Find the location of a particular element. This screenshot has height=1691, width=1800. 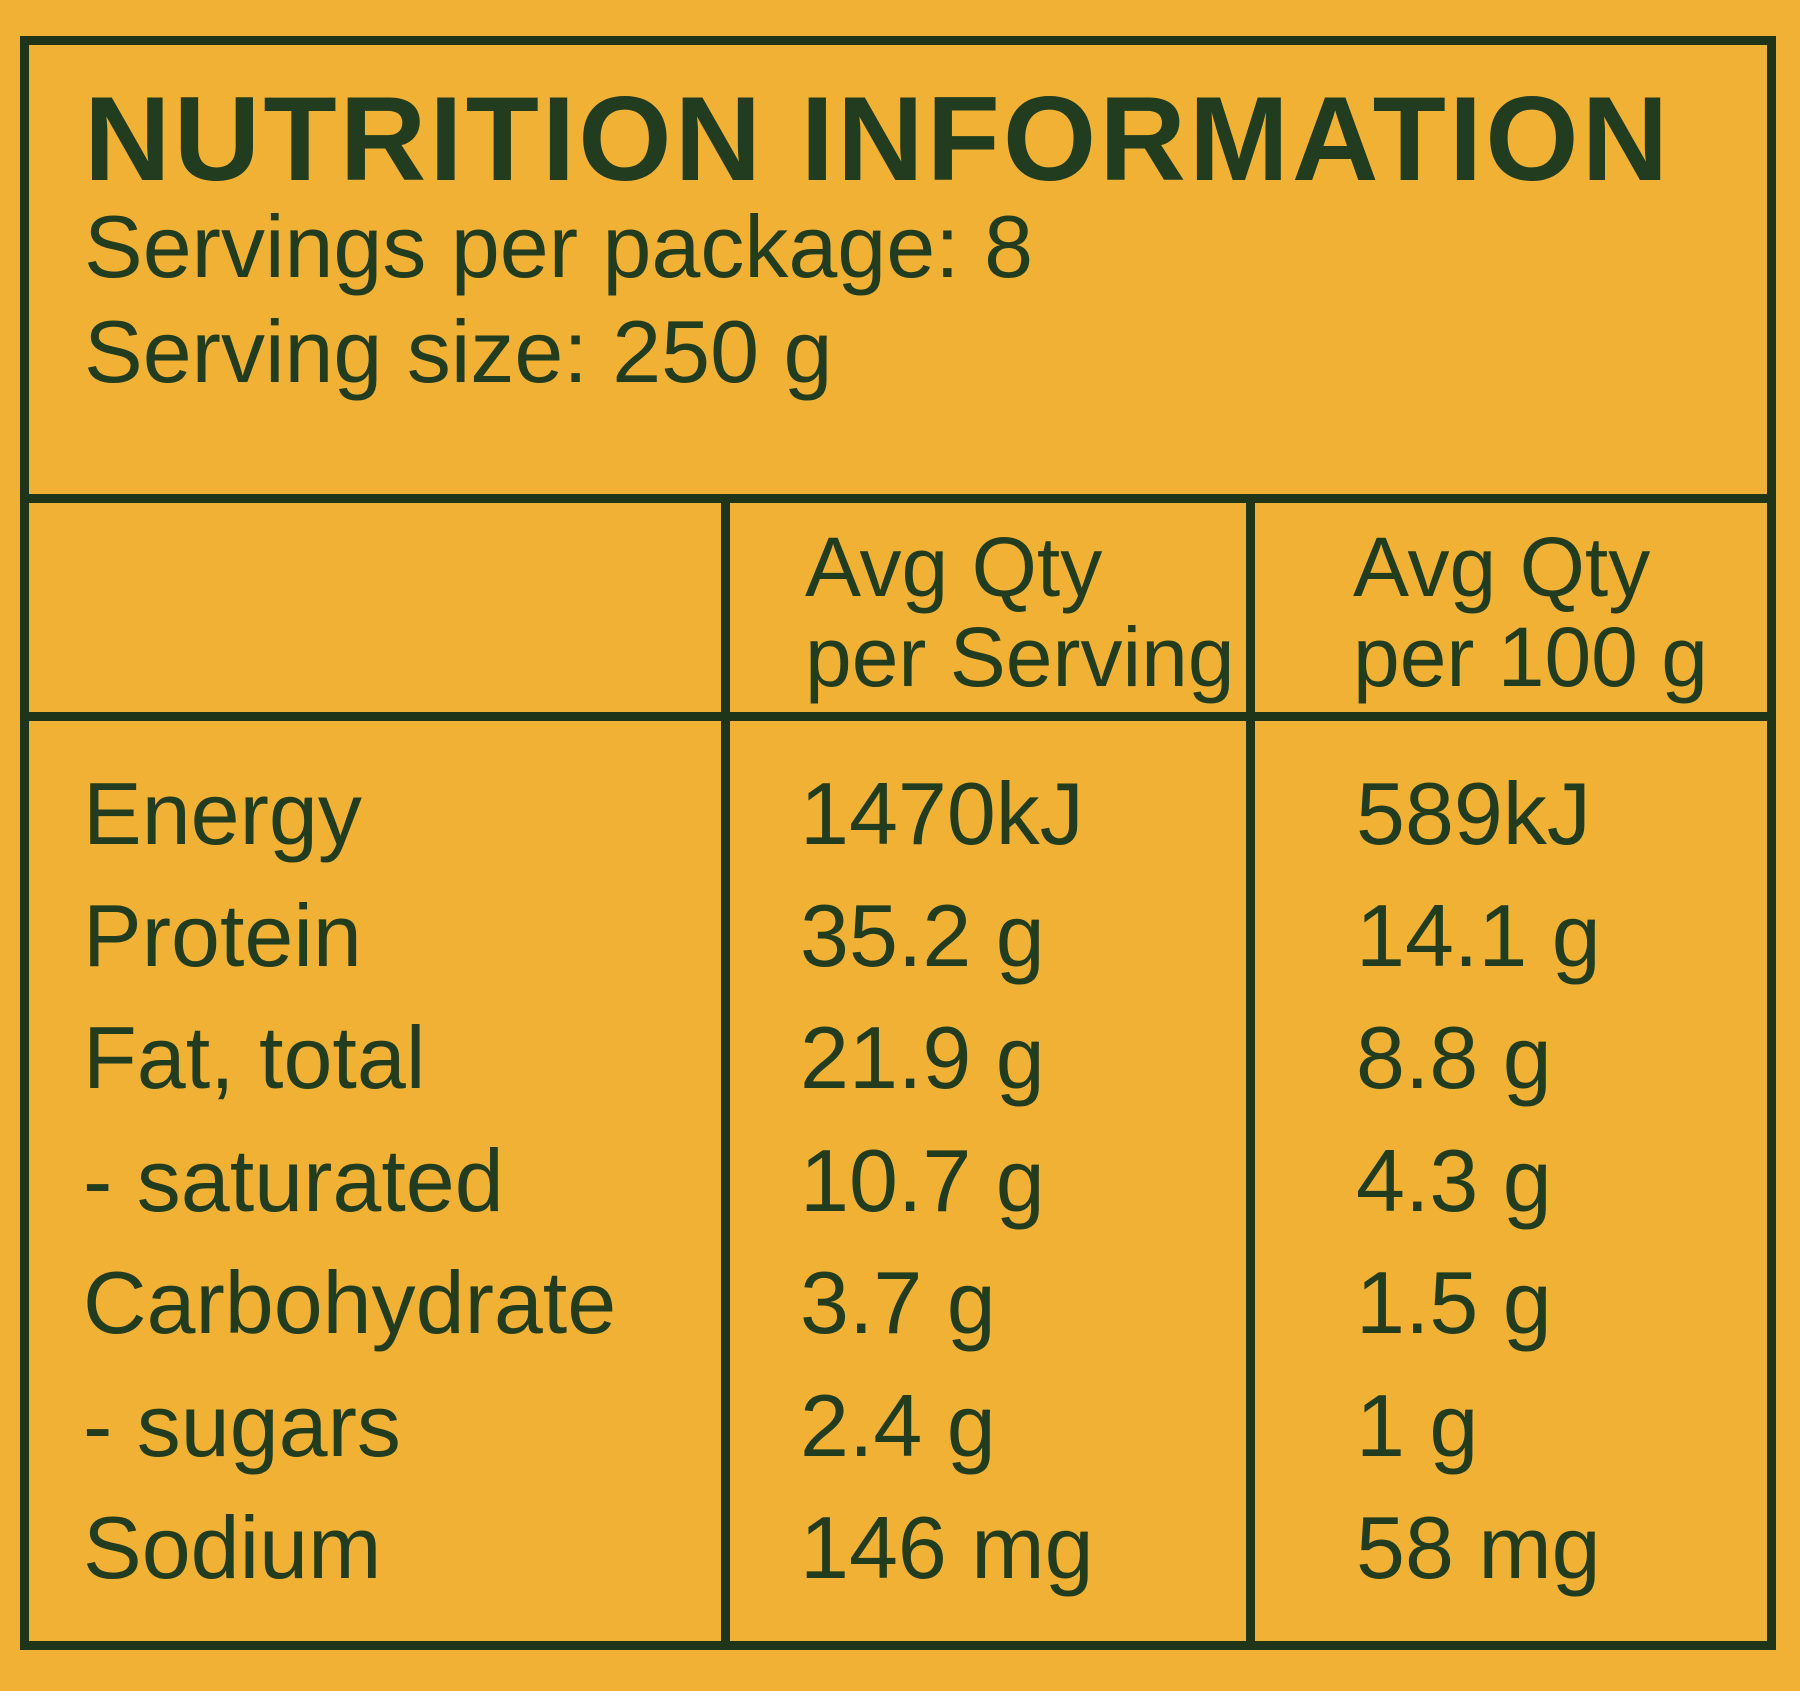

table-row: Sodium 146 mg 58 mg is located at coordinates (900, 1565).